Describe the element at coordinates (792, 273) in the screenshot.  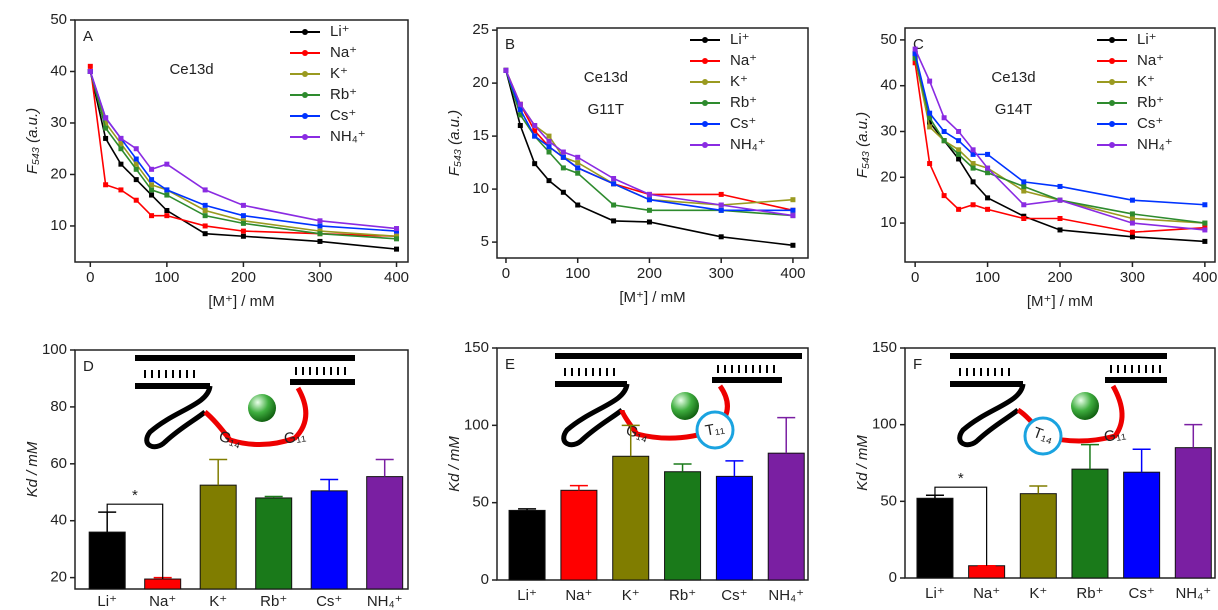
I see `x-tick-label: 400` at that location.